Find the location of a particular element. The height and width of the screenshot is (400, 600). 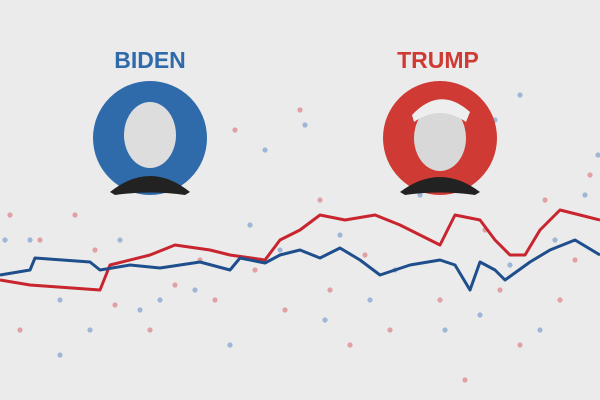

hair is located at coordinates (441, 110).